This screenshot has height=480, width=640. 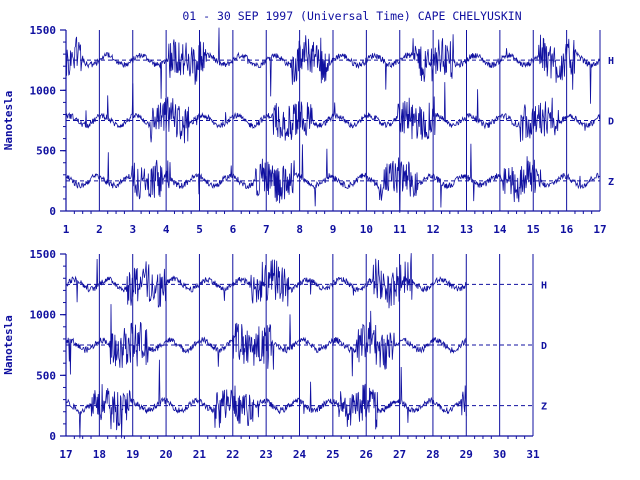 I want to click on x-tick-label: 16, so click(x=567, y=229).